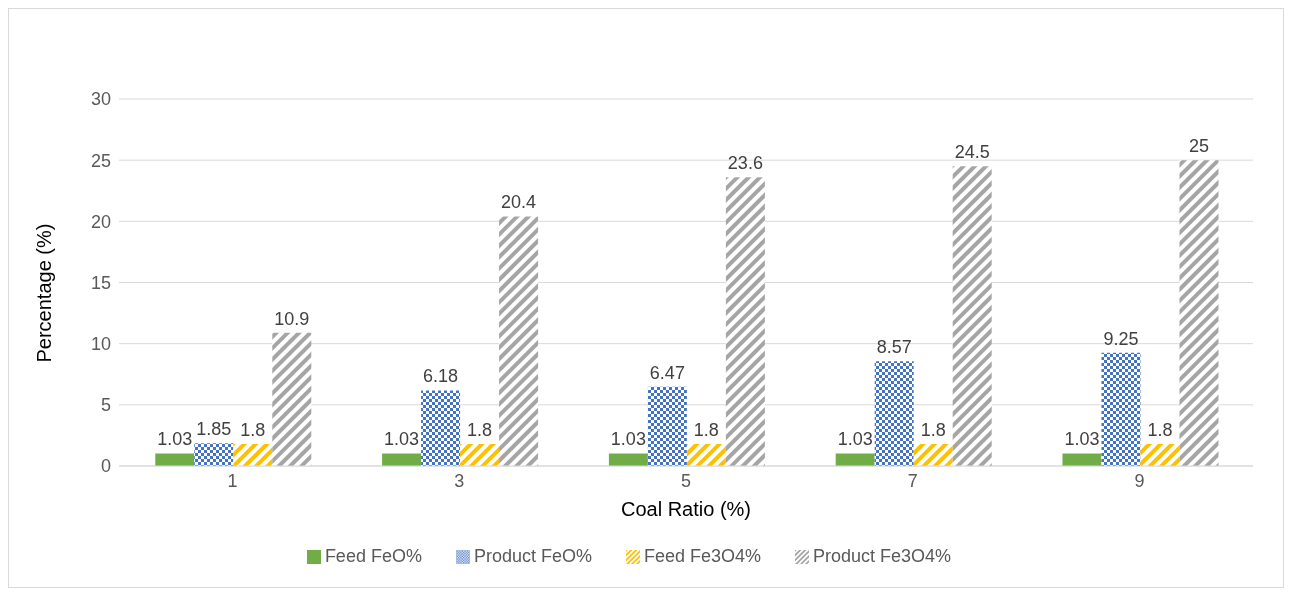 The width and height of the screenshot is (1292, 598). What do you see at coordinates (100, 344) in the screenshot?
I see `y-tick-label: 10` at bounding box center [100, 344].